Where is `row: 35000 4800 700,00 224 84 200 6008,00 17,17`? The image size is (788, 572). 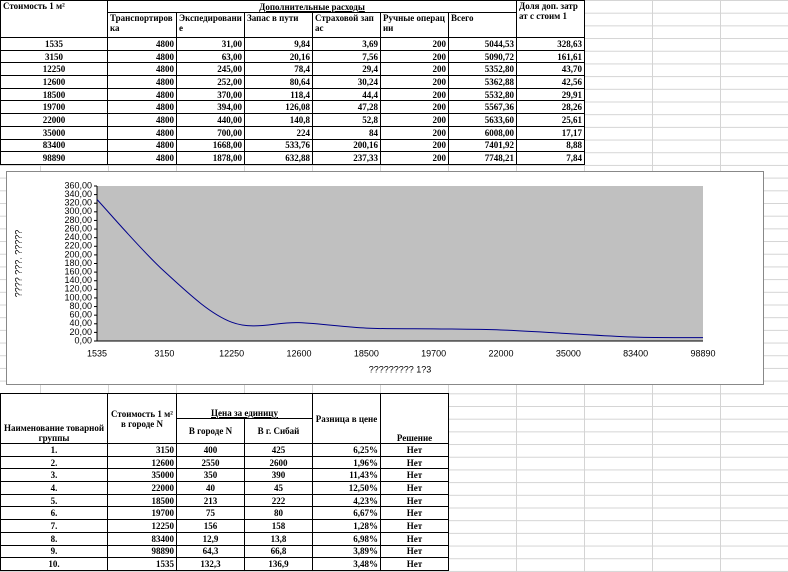 row: 35000 4800 700,00 224 84 200 6008,00 17,17 is located at coordinates (293, 132).